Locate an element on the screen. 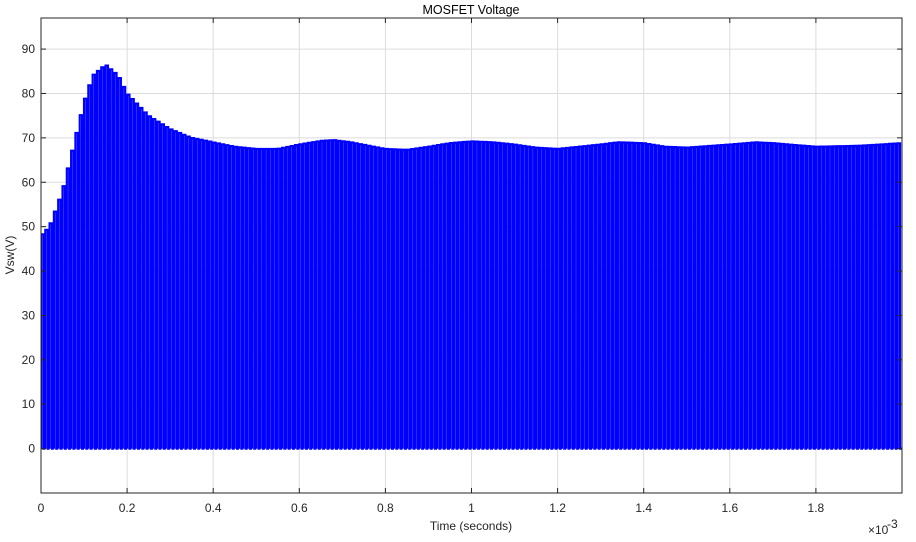 The image size is (916, 542). y-tick-label: 50 is located at coordinates (29, 227).